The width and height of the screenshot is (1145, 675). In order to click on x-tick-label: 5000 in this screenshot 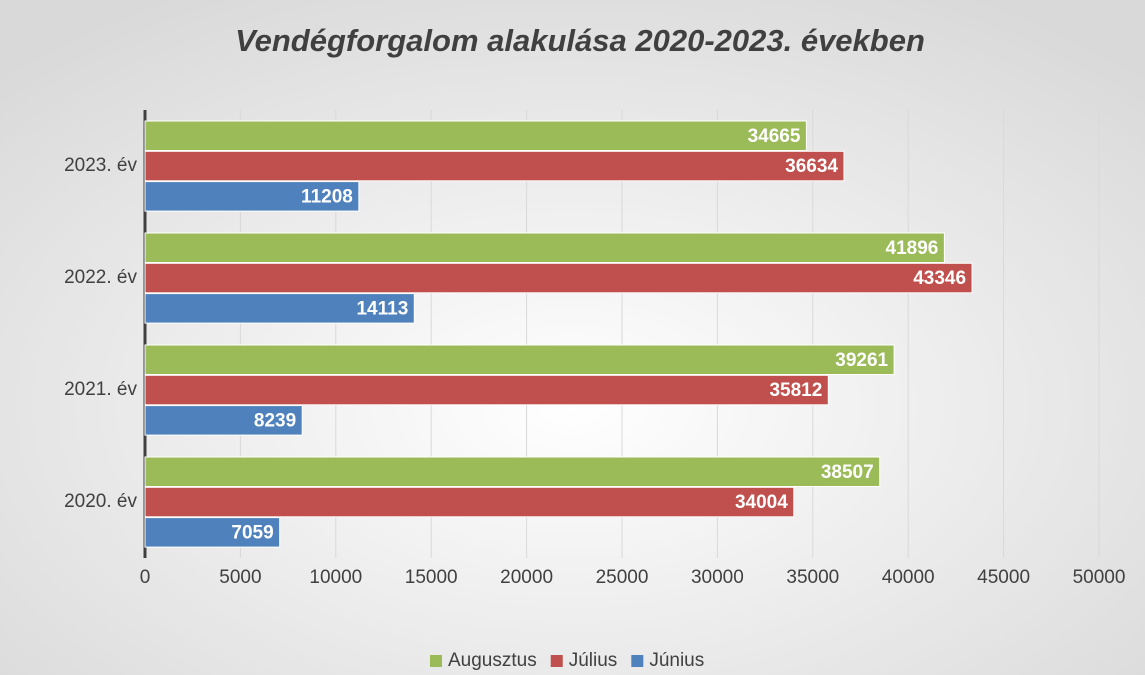, I will do `click(240, 577)`.